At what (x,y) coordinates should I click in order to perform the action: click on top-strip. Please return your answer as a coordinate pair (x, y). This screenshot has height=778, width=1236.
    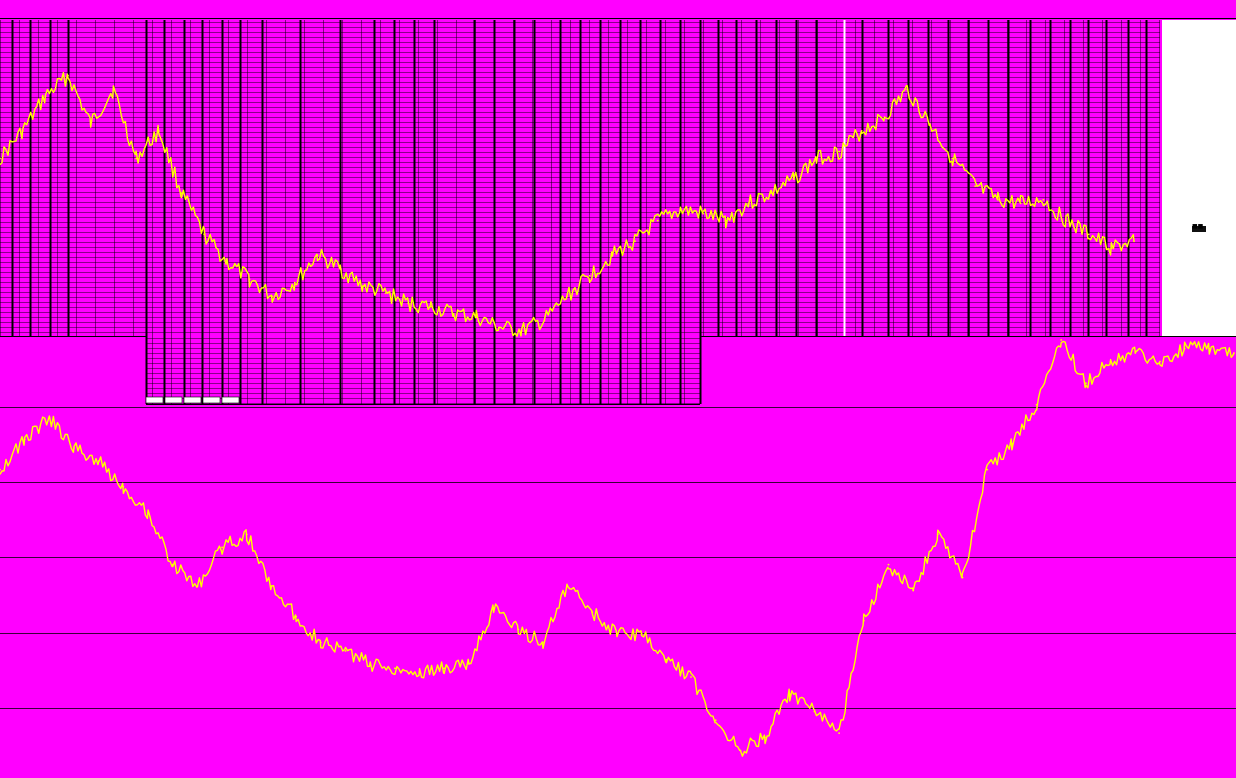
    Looking at the image, I should click on (618, 8).